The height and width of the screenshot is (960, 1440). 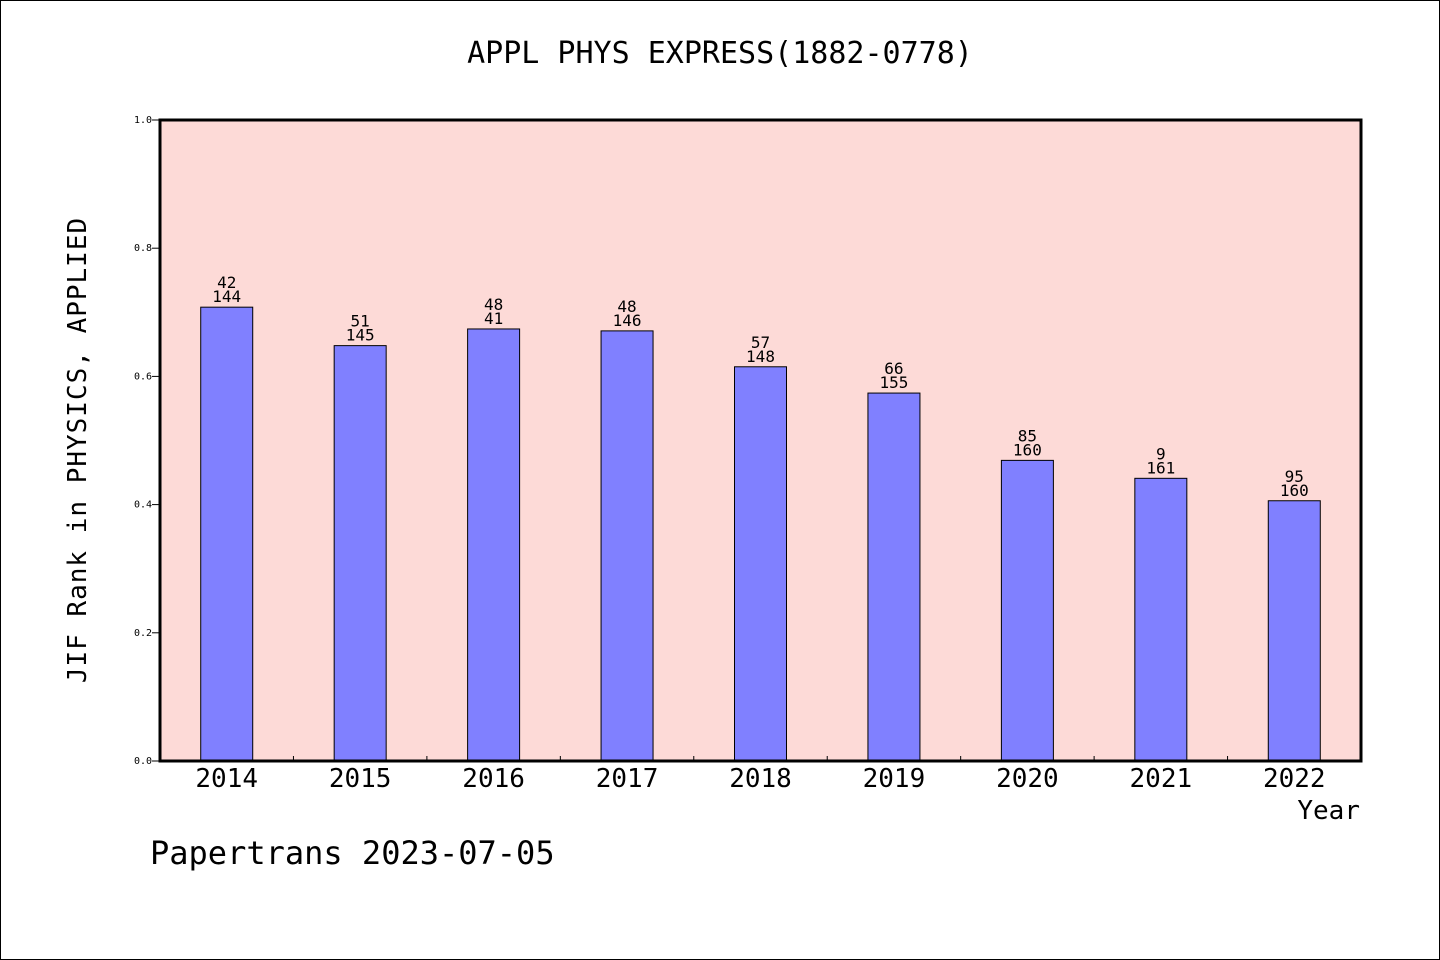 What do you see at coordinates (493, 318) in the screenshot?
I see `data-label-bottom: 41` at bounding box center [493, 318].